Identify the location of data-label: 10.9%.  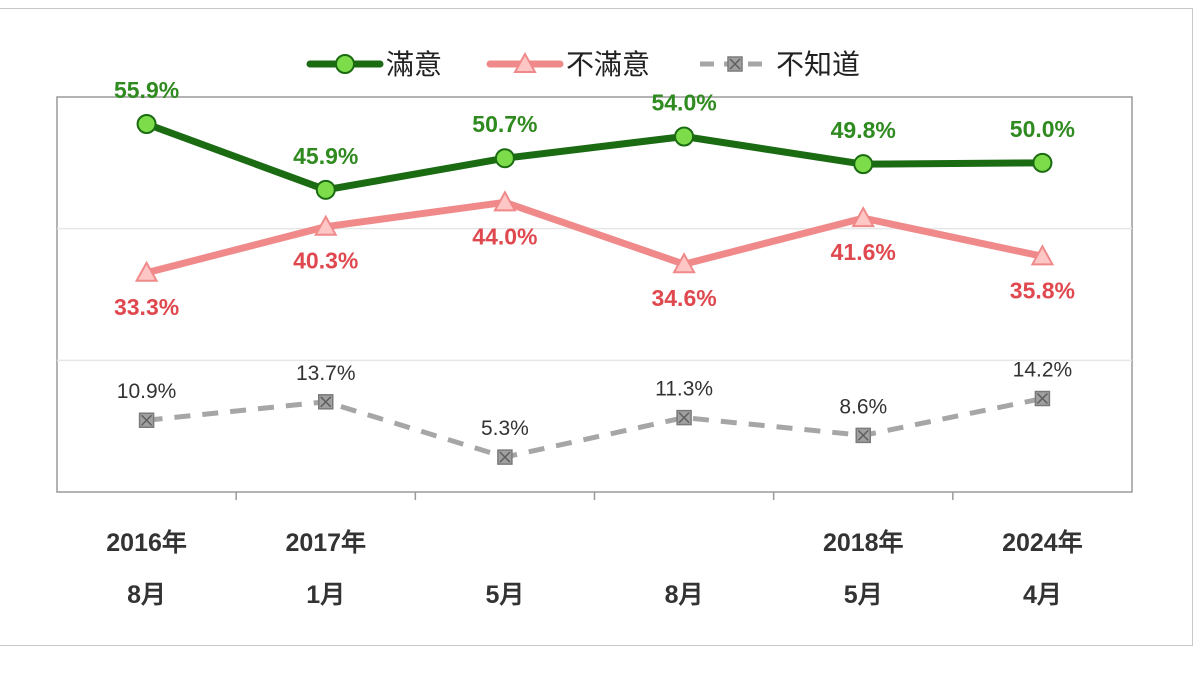
(147, 391).